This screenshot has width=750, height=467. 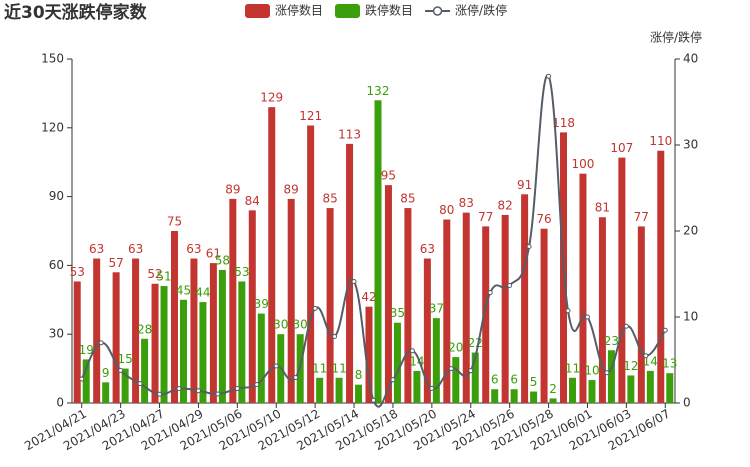 What do you see at coordinates (543, 219) in the screenshot?
I see `bar-value-label: 76` at bounding box center [543, 219].